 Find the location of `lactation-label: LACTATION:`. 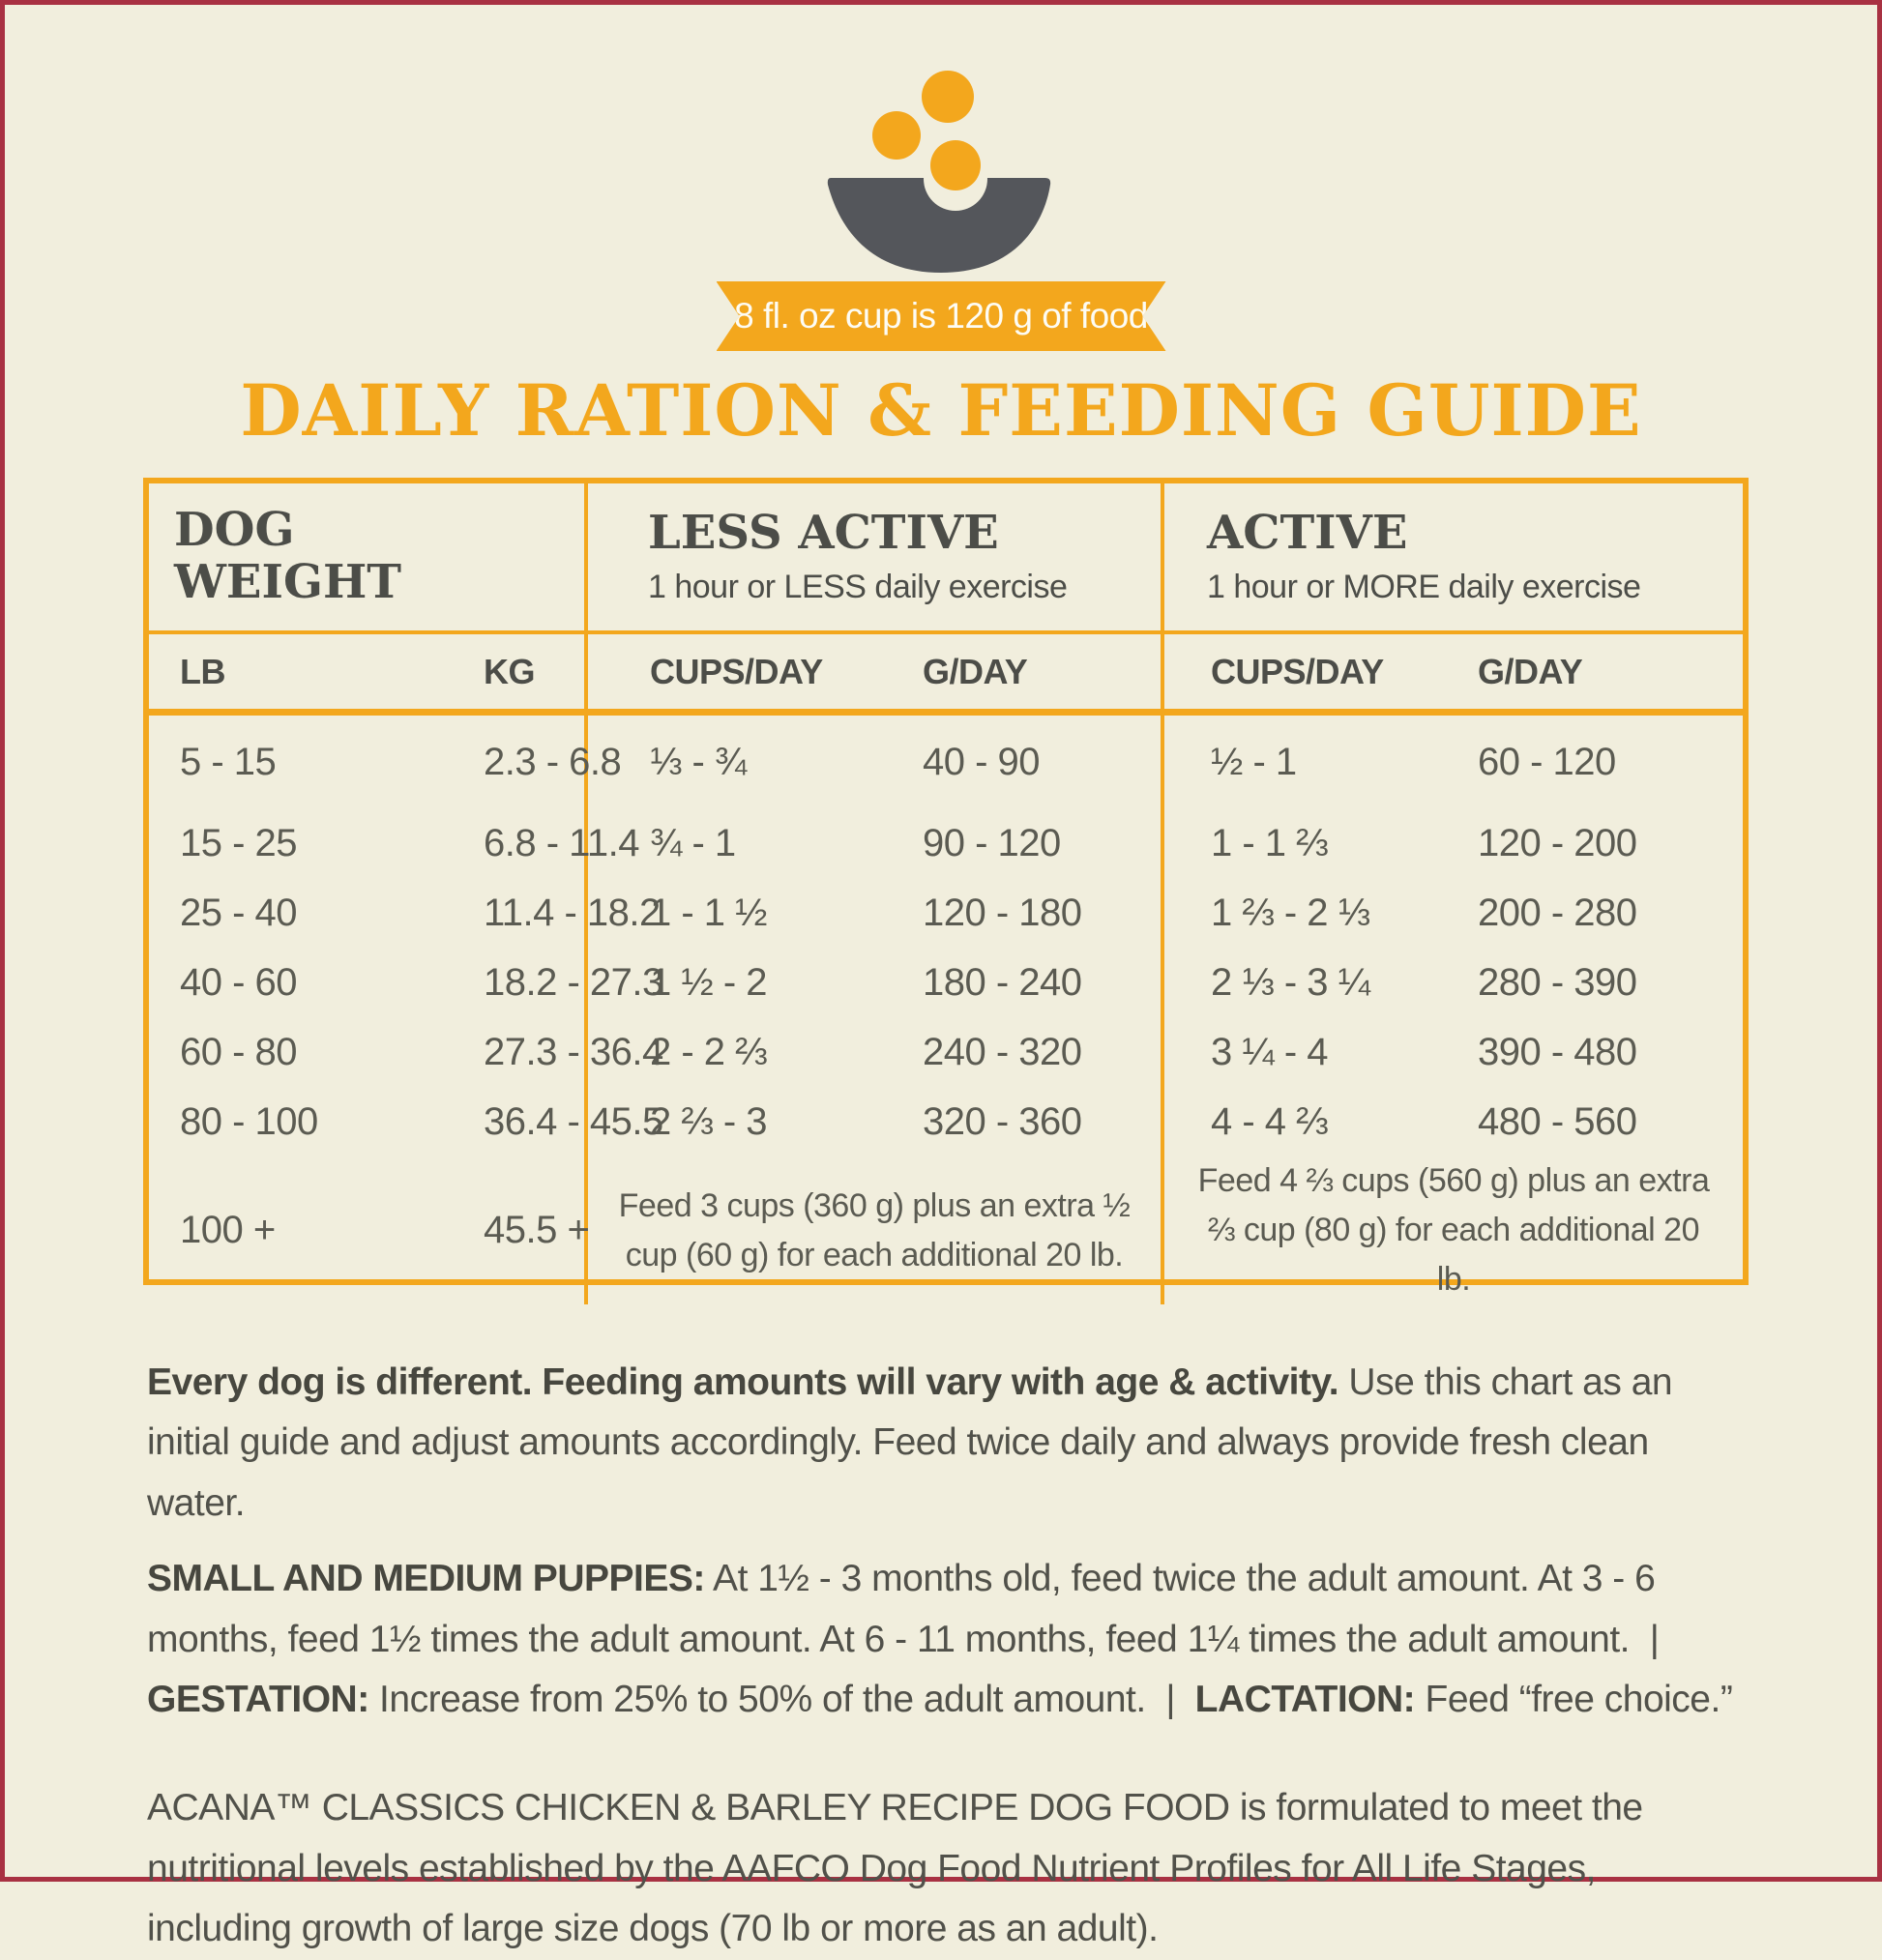

lactation-label: LACTATION: is located at coordinates (1305, 1699).